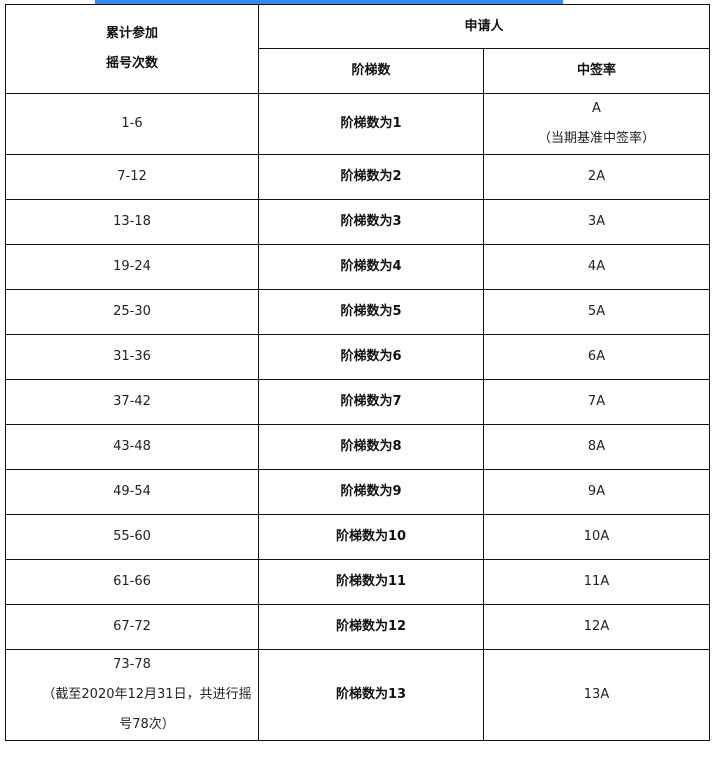 This screenshot has height=758, width=712. I want to click on count-value: 73-78, so click(132, 664).